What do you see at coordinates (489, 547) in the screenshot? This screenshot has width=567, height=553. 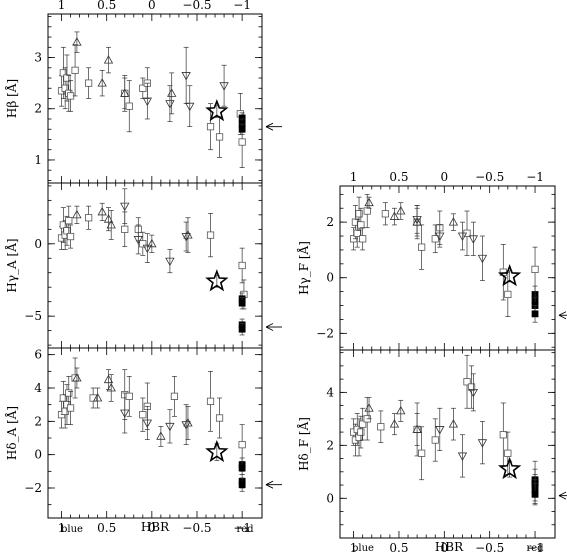 I see `bottom-tick-label: −0.5` at bounding box center [489, 547].